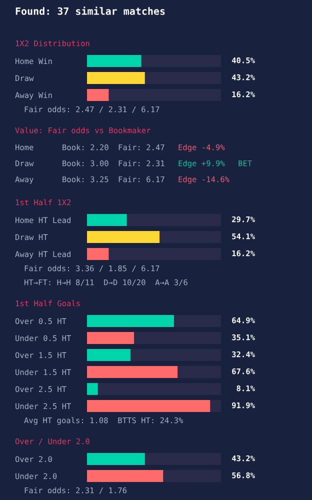  What do you see at coordinates (90, 10) in the screenshot?
I see `text: Found: 37 similar matches` at bounding box center [90, 10].